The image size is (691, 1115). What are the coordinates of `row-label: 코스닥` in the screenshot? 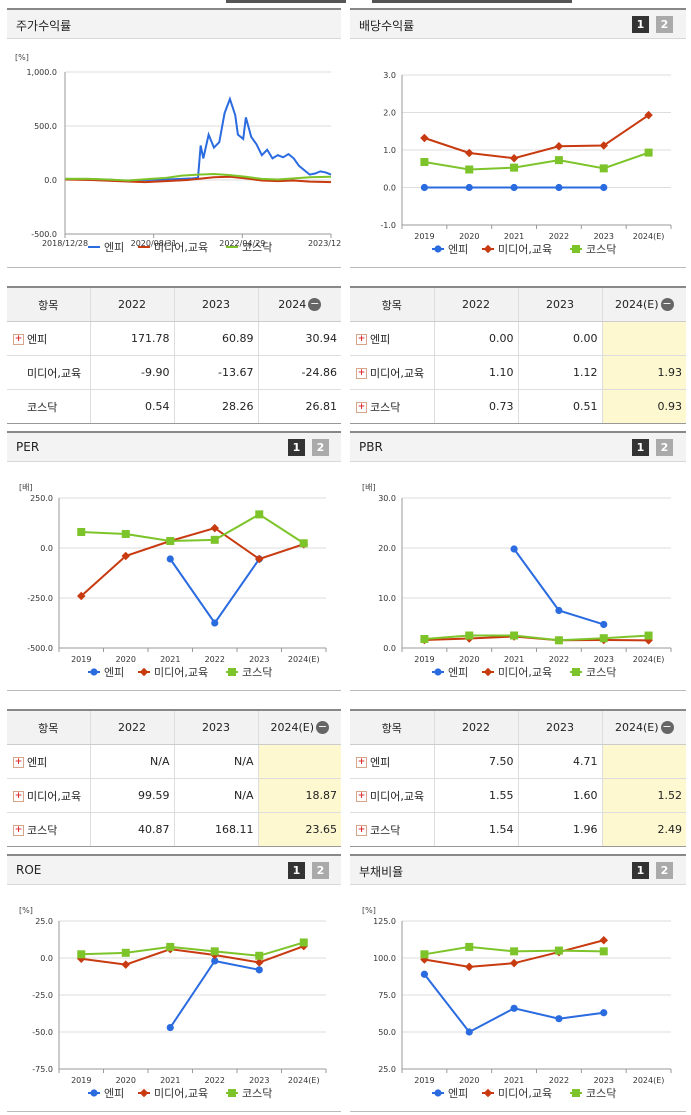 It's located at (42, 830).